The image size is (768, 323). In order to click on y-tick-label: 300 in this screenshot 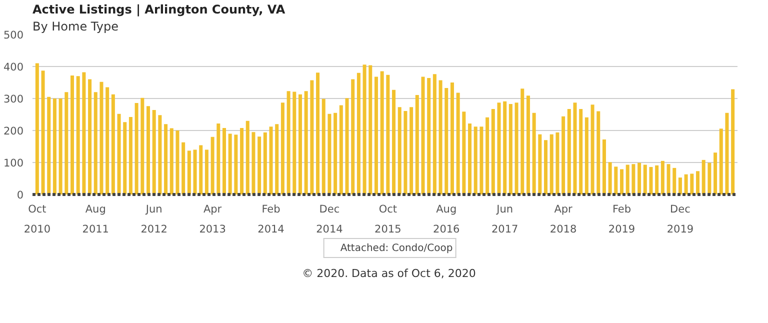, I will do `click(13, 100)`.